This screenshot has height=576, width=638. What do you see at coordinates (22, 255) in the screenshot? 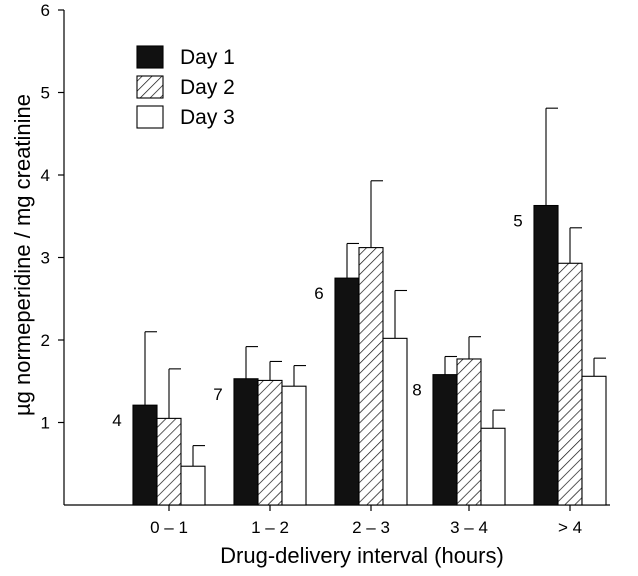
I see `y-axis-title: µg normeperidine / mg creatinine` at bounding box center [22, 255].